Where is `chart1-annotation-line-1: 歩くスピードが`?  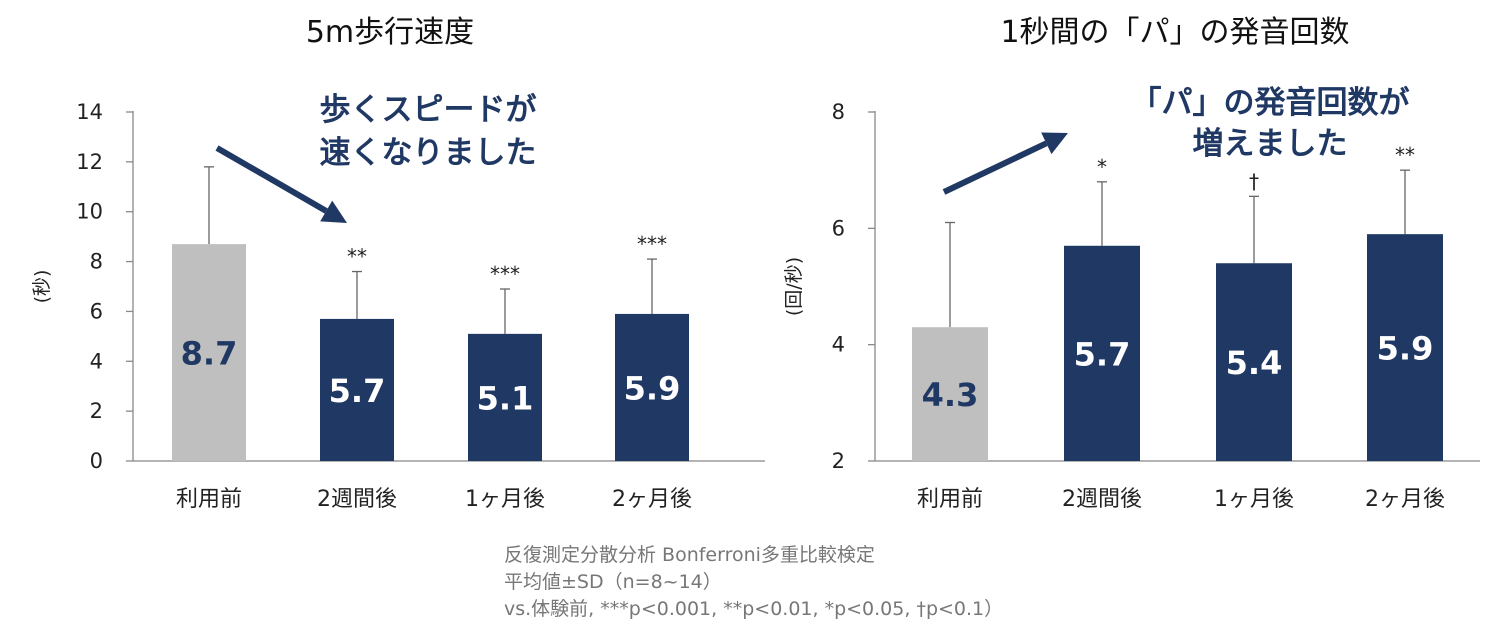 chart1-annotation-line-1: 歩くスピードが is located at coordinates (428, 110).